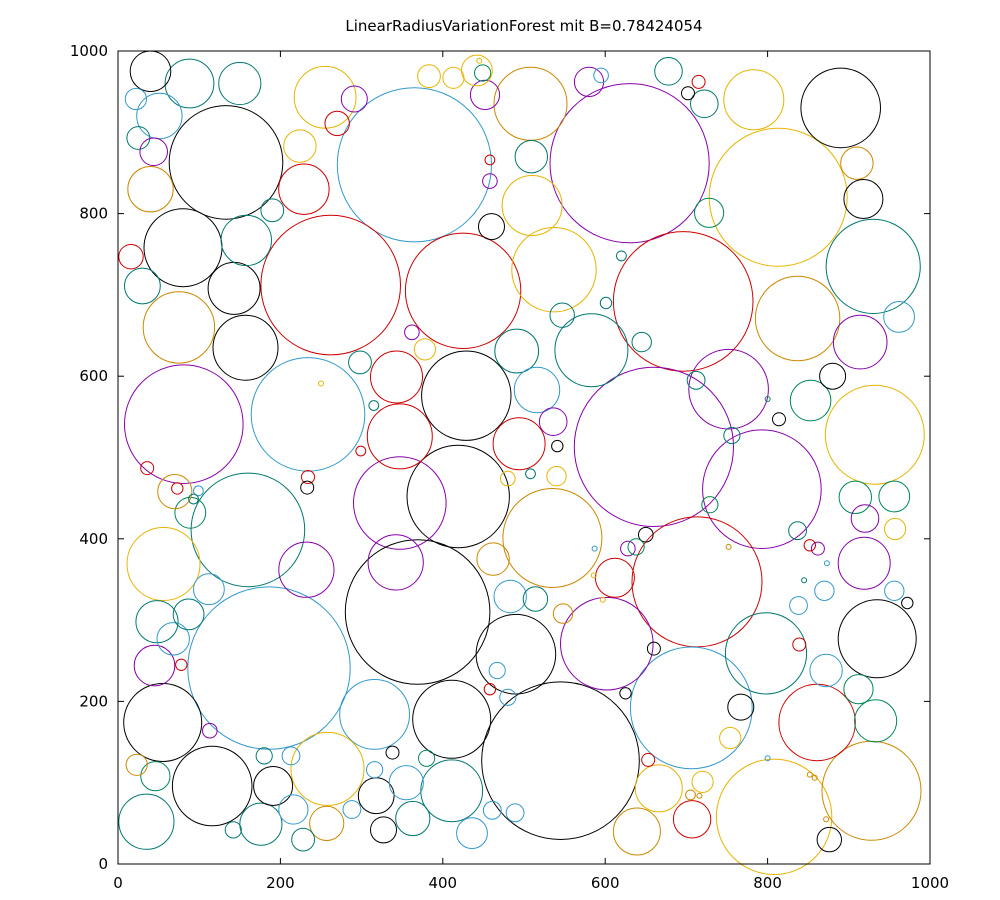 The width and height of the screenshot is (1000, 900). What do you see at coordinates (442, 883) in the screenshot?
I see `x-tick-label: 400` at bounding box center [442, 883].